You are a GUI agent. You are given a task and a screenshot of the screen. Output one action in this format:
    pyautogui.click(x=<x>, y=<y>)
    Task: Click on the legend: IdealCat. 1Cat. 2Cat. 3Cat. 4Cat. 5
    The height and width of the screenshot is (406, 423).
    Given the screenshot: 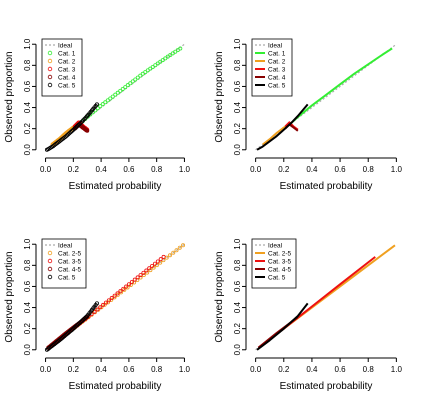 What is the action you would take?
    pyautogui.click(x=62, y=67)
    